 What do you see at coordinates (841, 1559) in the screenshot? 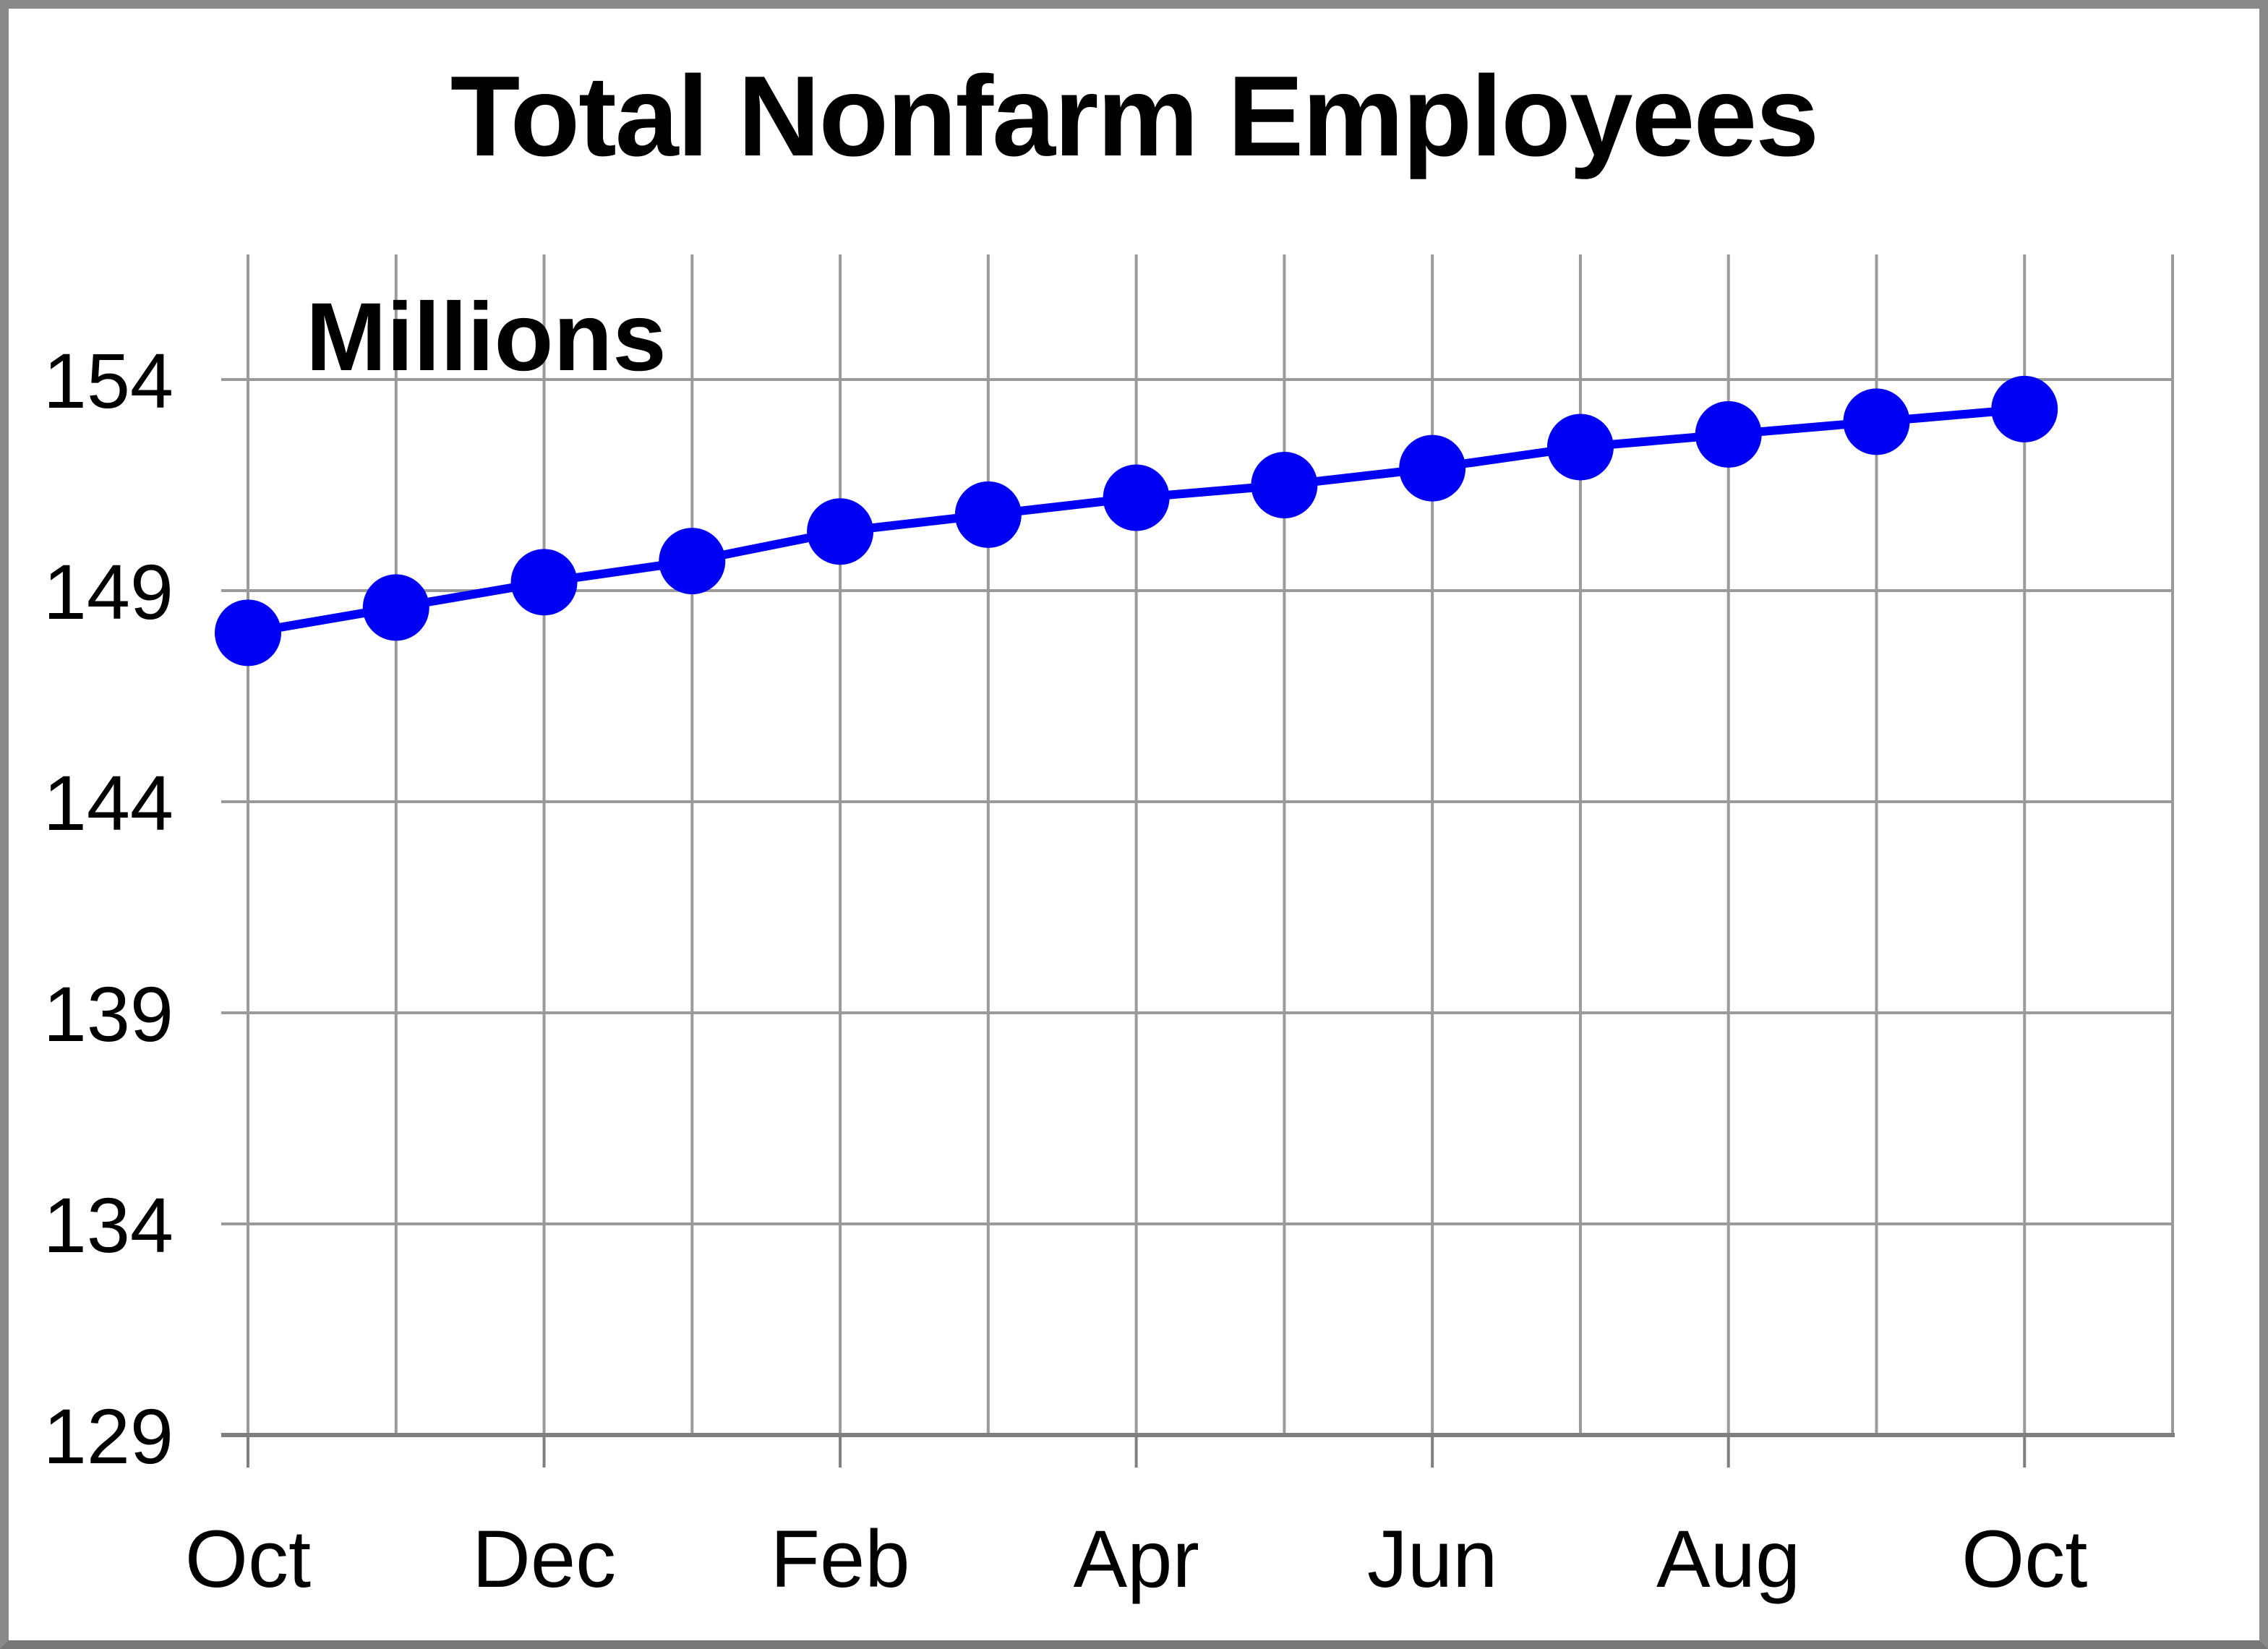
I see `x-tick-label: Feb` at bounding box center [841, 1559].